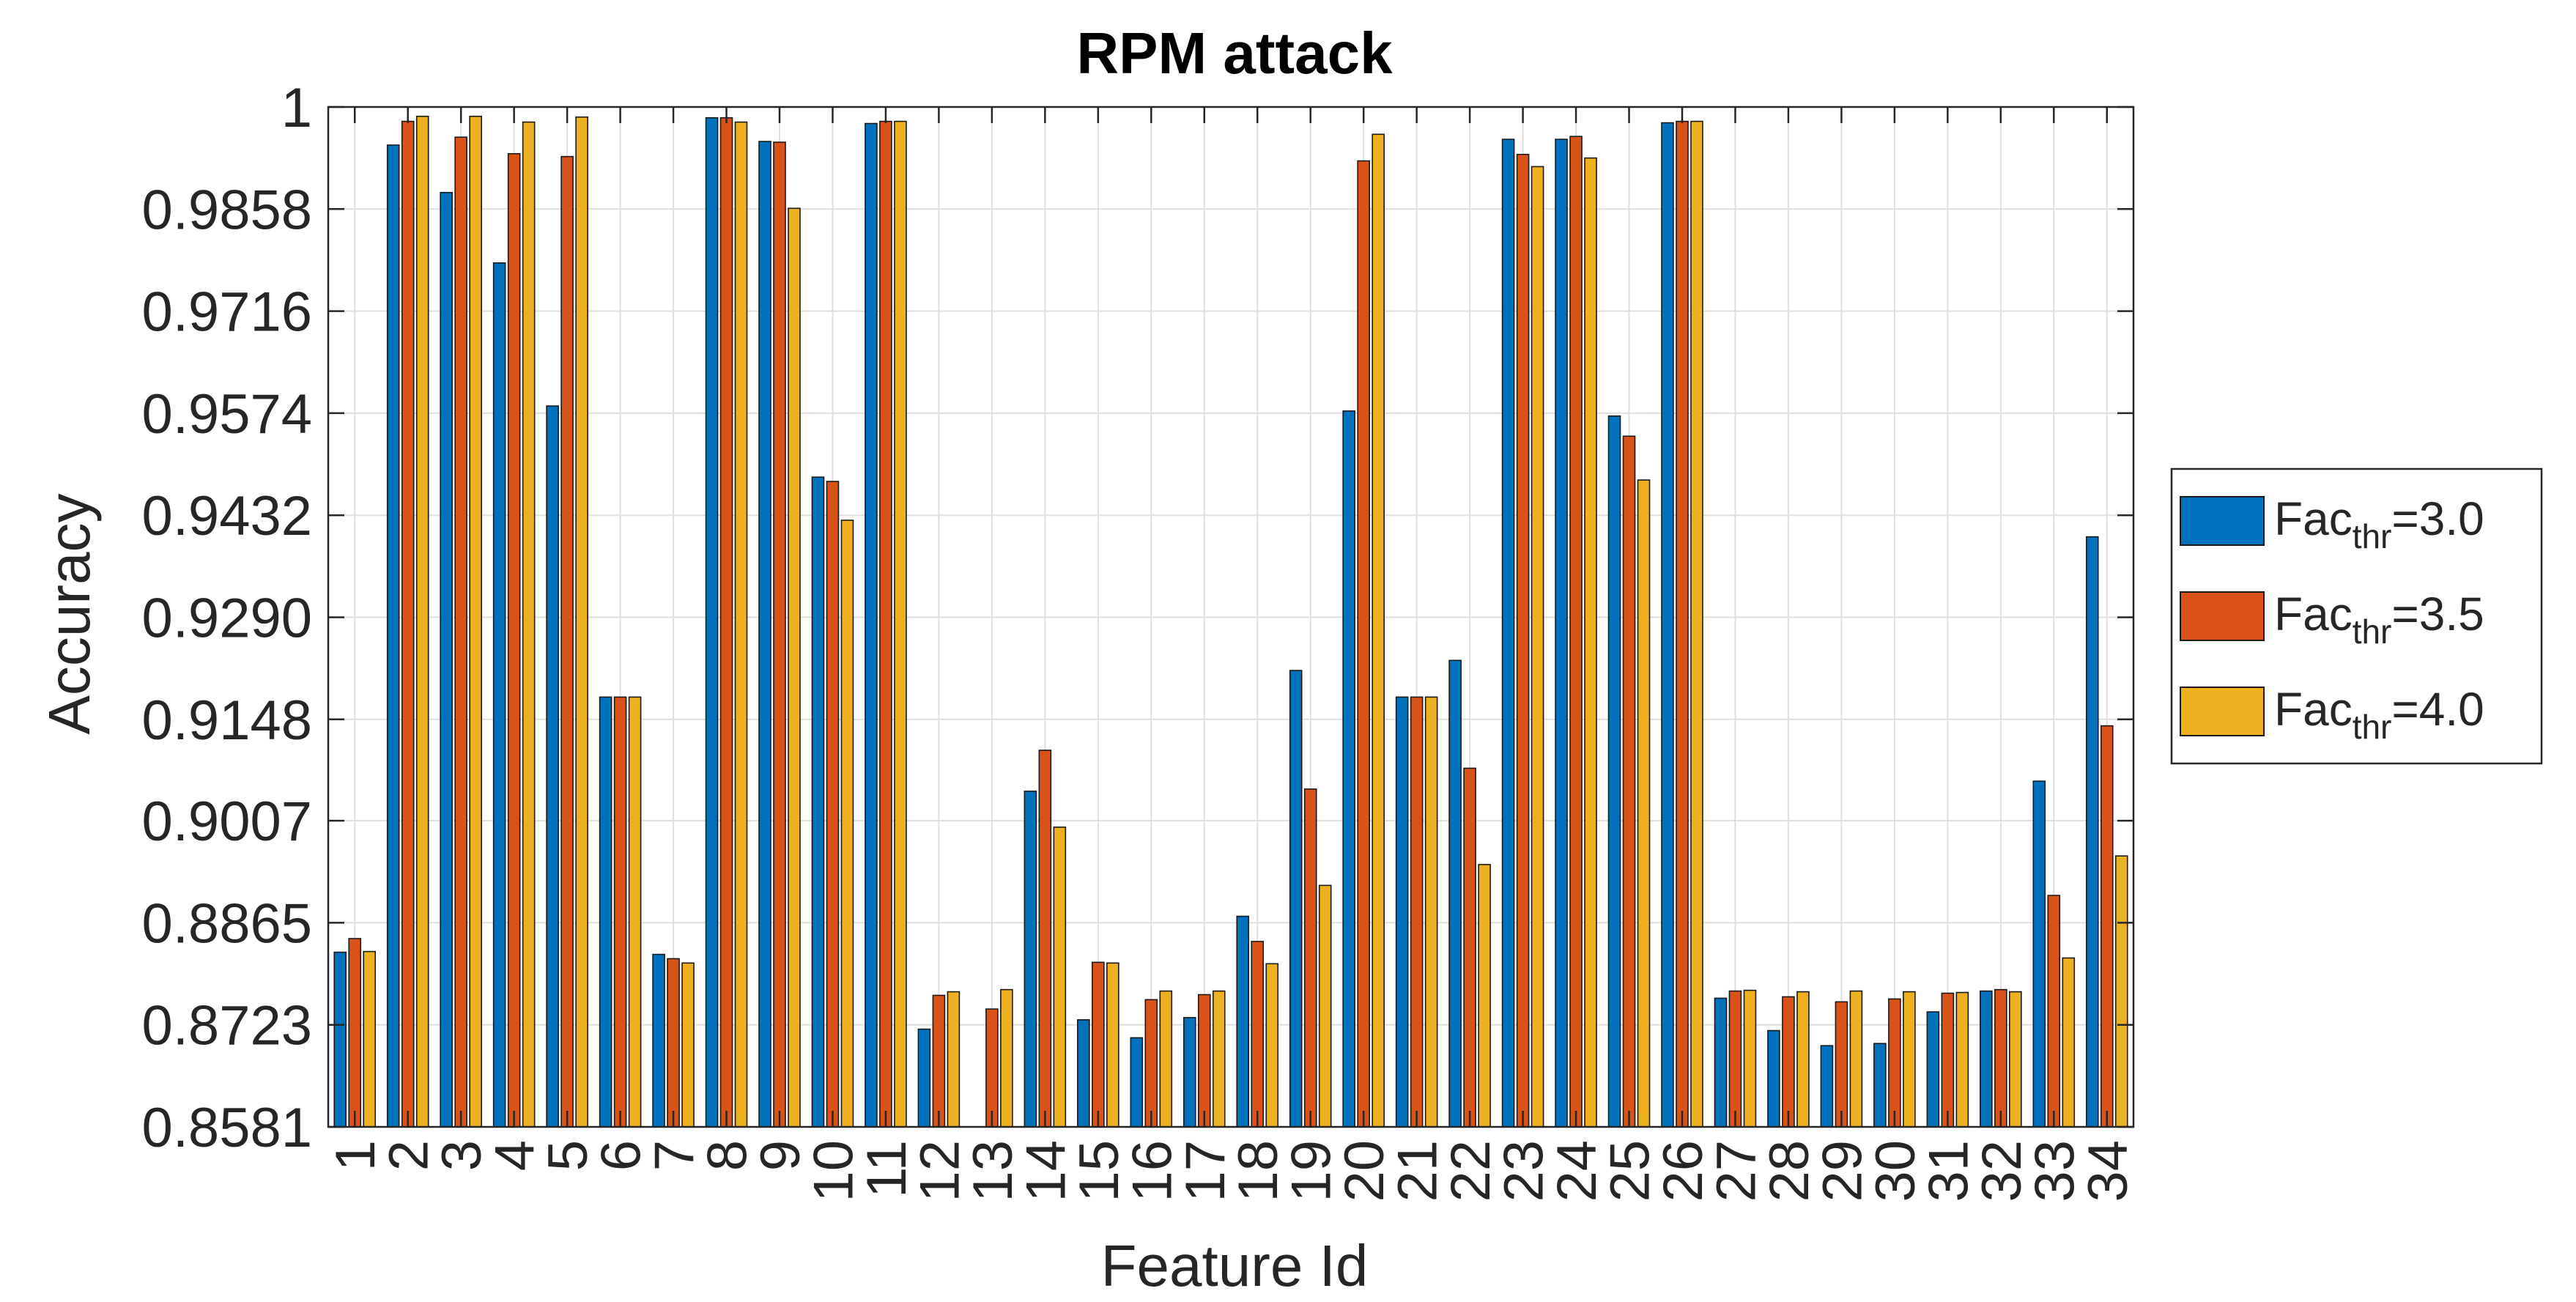  What do you see at coordinates (2356, 616) in the screenshot?
I see `legend: Facthr=3.0 Facthr=3.5 Facthr=4.0` at bounding box center [2356, 616].